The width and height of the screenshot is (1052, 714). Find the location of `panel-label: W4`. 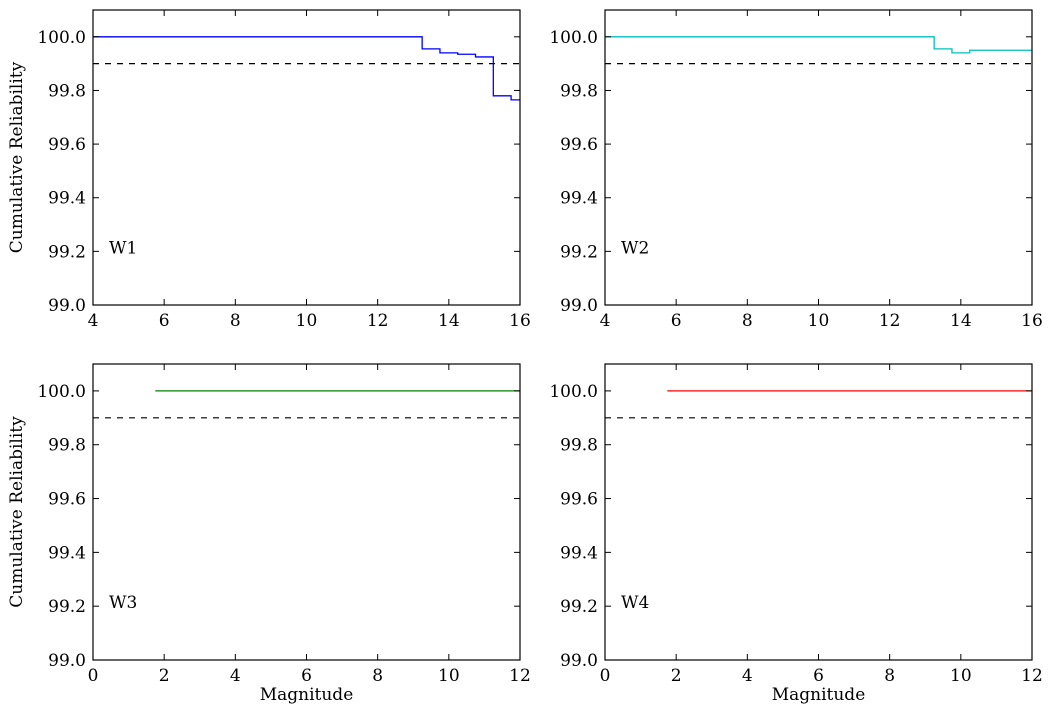

panel-label: W4 is located at coordinates (635, 603).